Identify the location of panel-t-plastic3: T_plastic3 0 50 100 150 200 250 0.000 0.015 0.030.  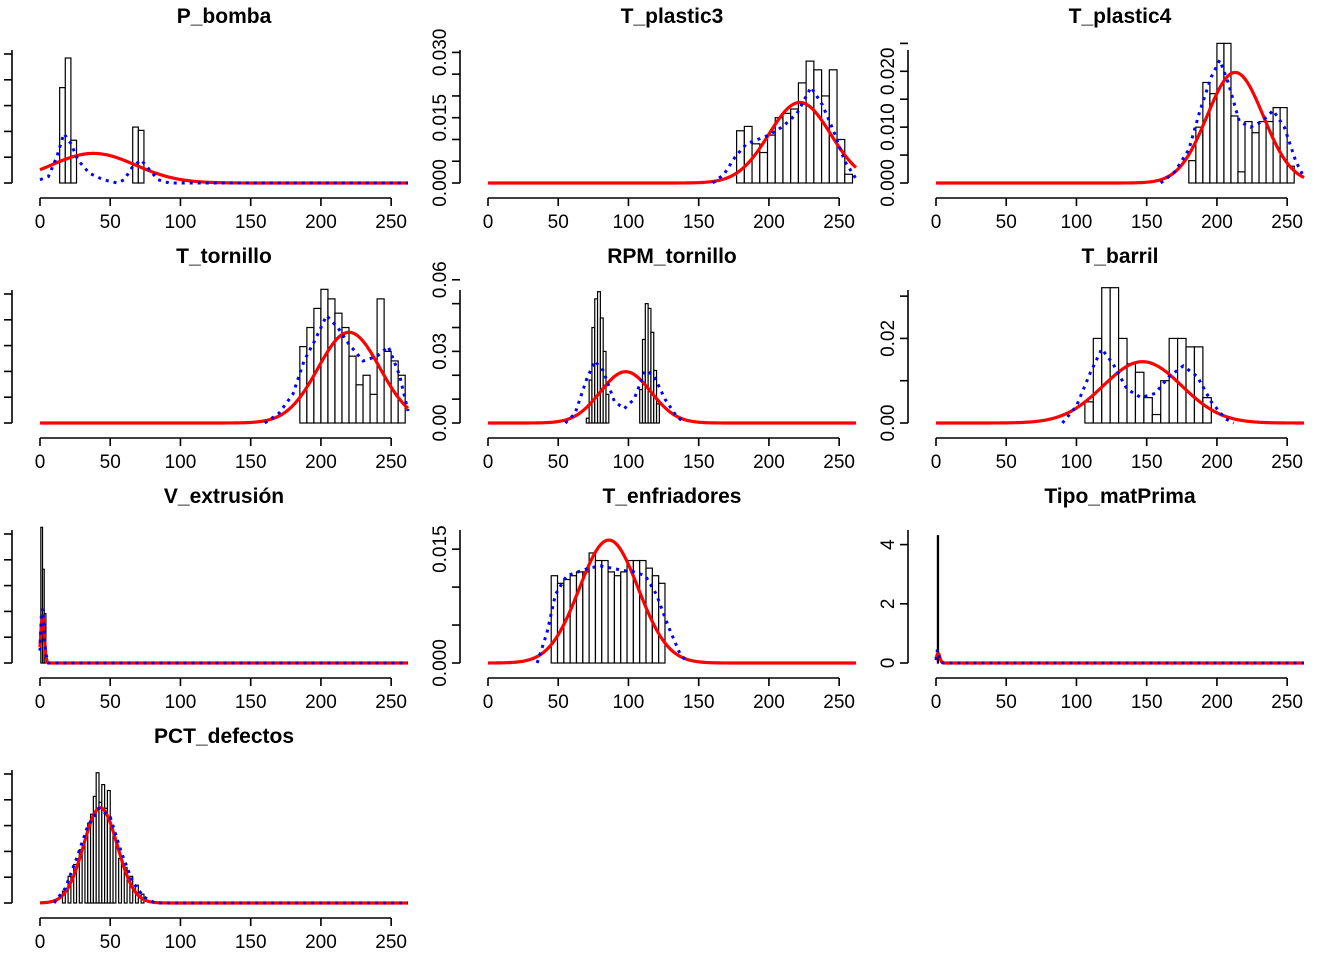
(644, 119).